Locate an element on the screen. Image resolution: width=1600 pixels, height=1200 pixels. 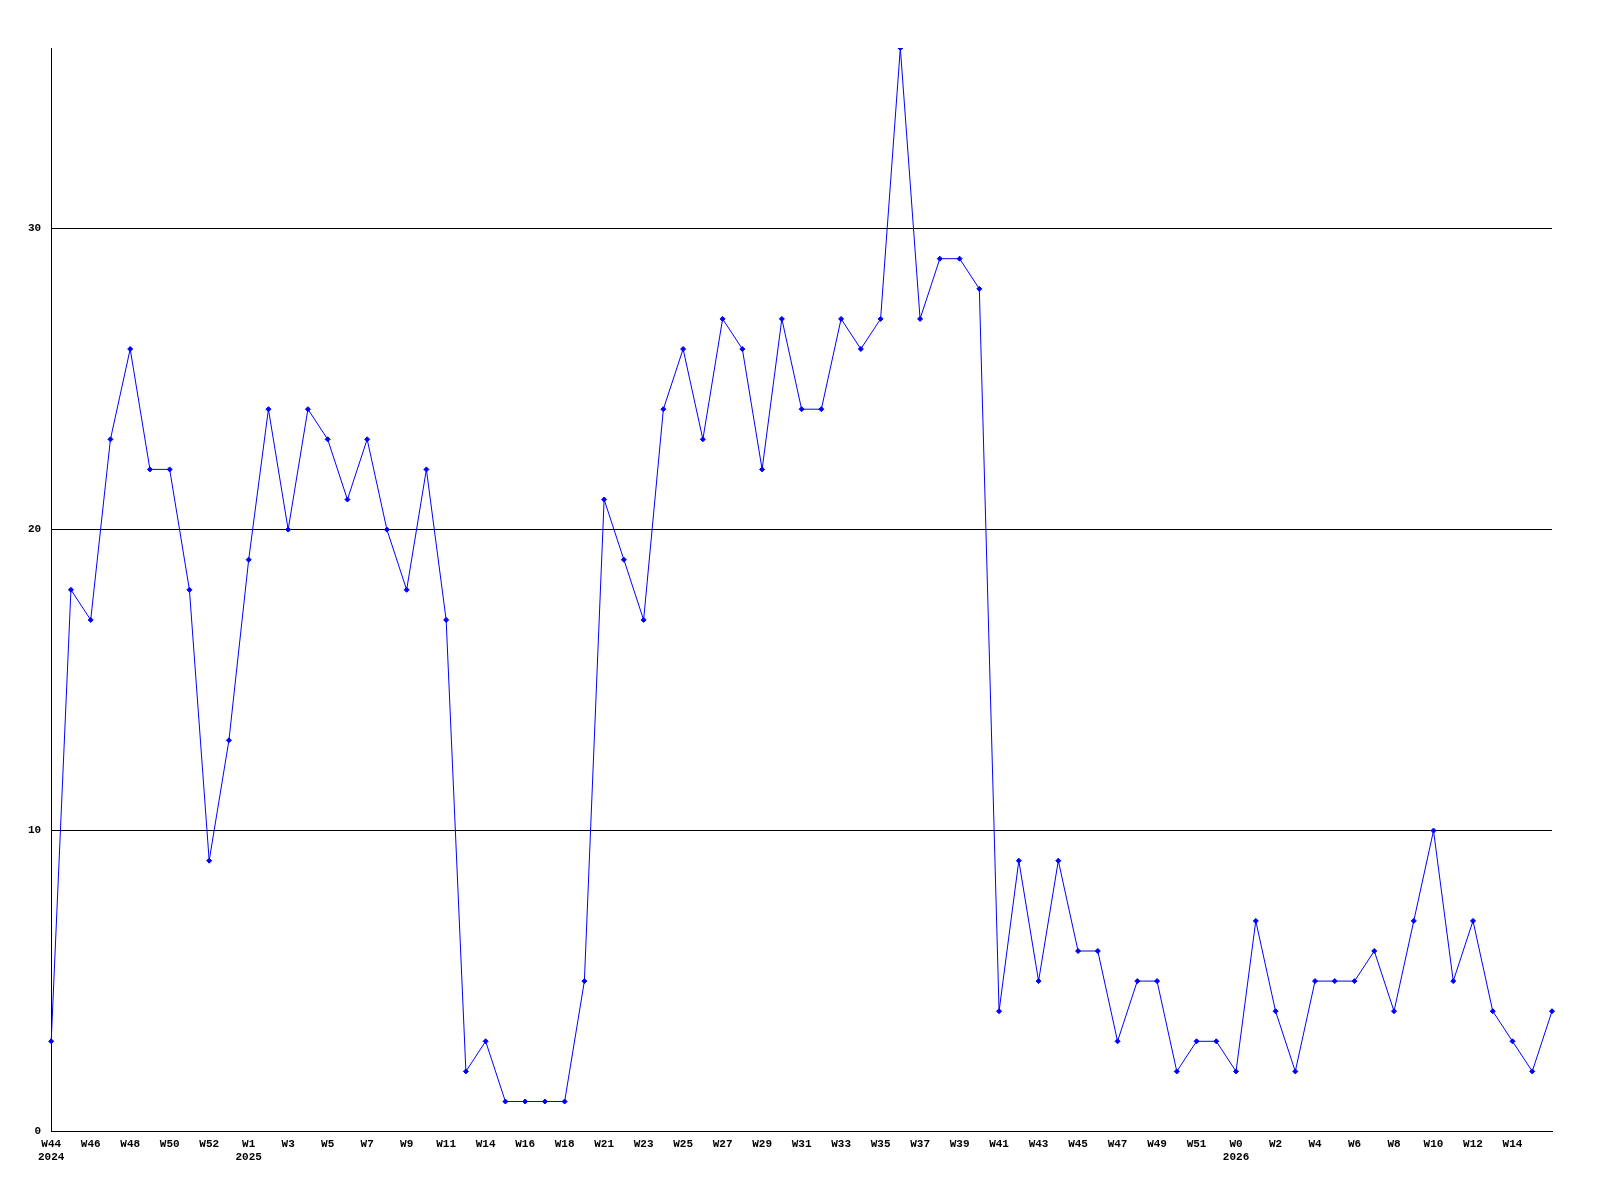
x-tick-label: W50 is located at coordinates (169, 1143).